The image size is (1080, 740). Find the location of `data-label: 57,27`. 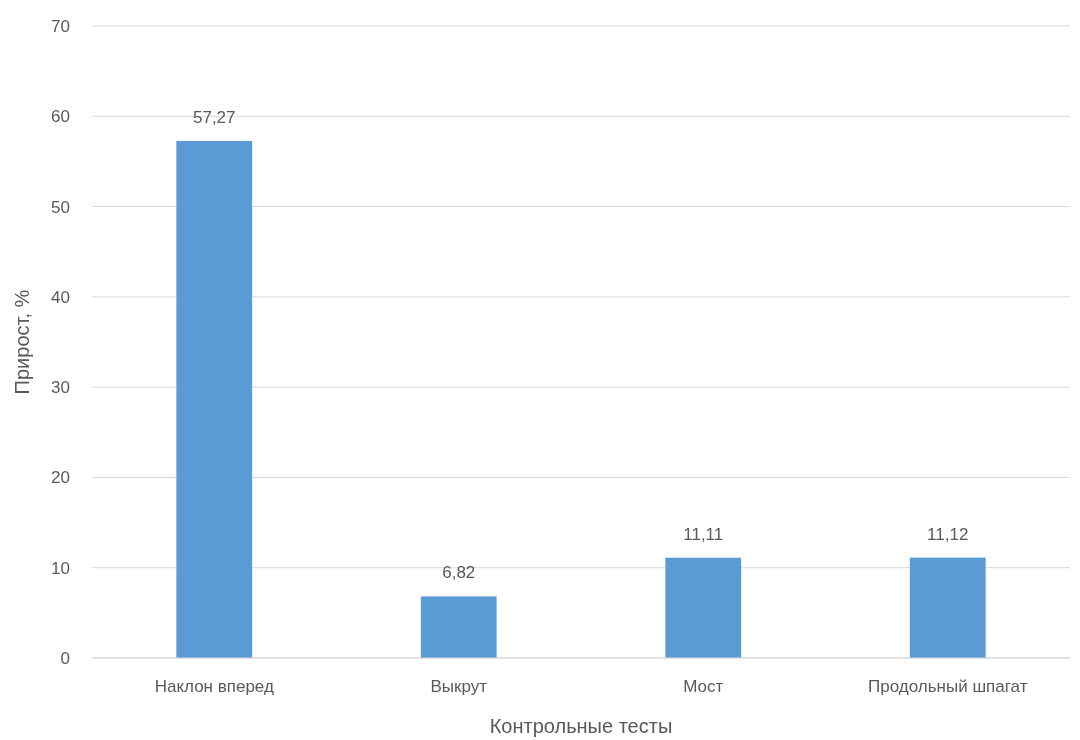

data-label: 57,27 is located at coordinates (214, 117).